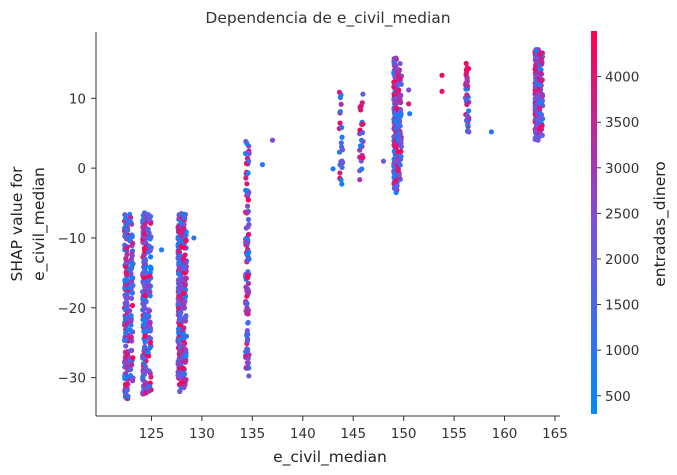  What do you see at coordinates (622, 78) in the screenshot?
I see `colorbar-tick-label: 4000` at bounding box center [622, 78].